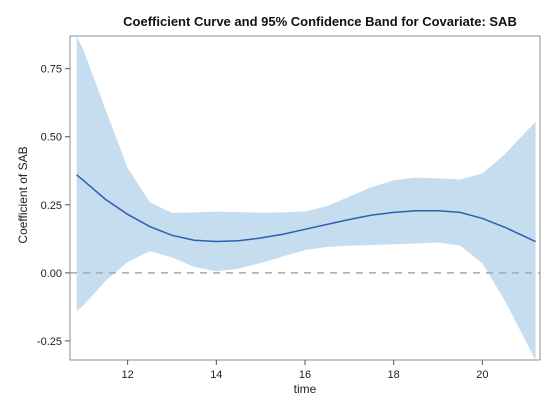 The height and width of the screenshot is (418, 550). What do you see at coordinates (305, 389) in the screenshot?
I see `x-axis-title: time` at bounding box center [305, 389].